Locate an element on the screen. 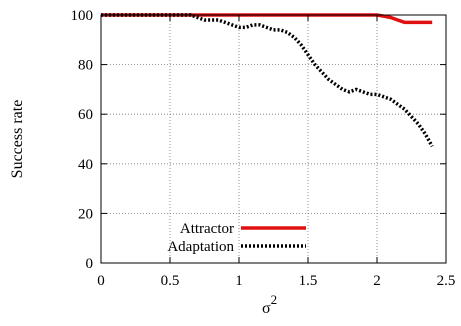 This screenshot has height=326, width=461. x-tick-label: 2 is located at coordinates (377, 281).